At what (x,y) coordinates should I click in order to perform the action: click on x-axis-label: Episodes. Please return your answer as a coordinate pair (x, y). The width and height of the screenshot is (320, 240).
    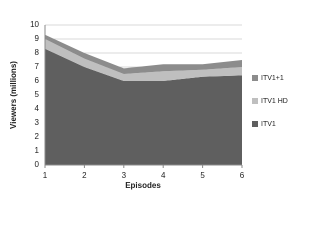
    Looking at the image, I should click on (143, 185).